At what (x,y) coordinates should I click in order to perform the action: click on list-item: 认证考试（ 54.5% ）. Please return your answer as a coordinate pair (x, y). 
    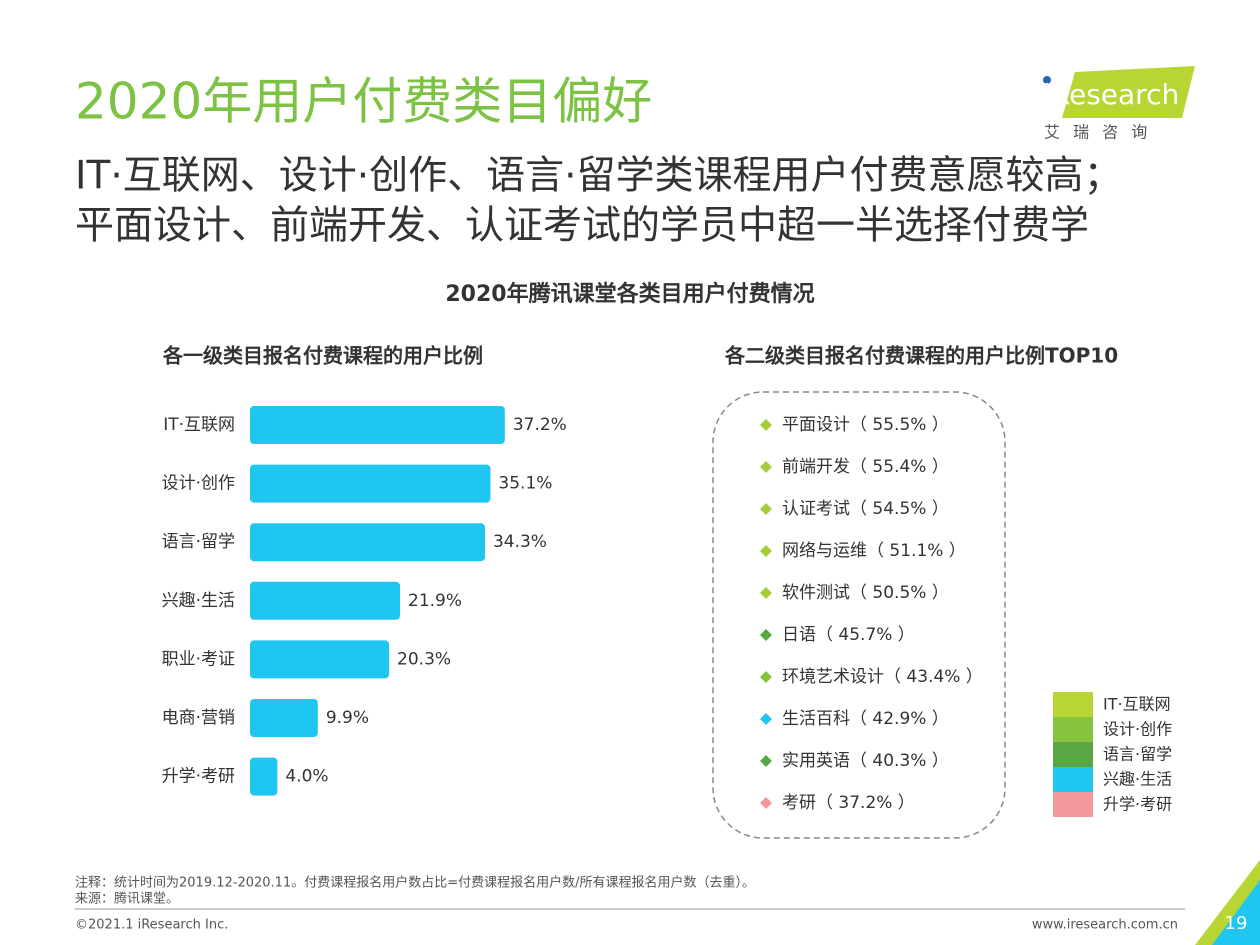
    Looking at the image, I should click on (865, 509).